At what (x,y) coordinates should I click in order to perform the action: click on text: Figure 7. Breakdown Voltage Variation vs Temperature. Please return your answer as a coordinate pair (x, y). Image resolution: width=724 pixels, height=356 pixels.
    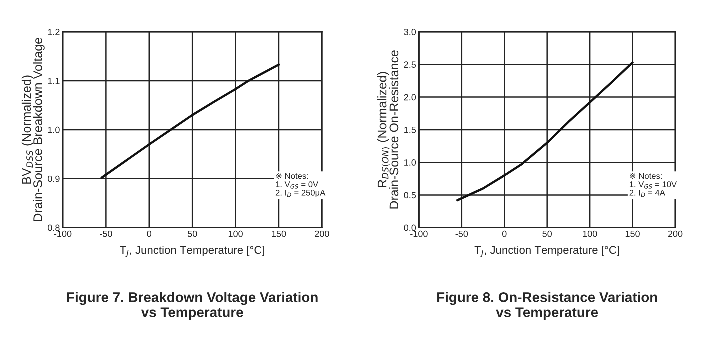
    Looking at the image, I should click on (192, 306).